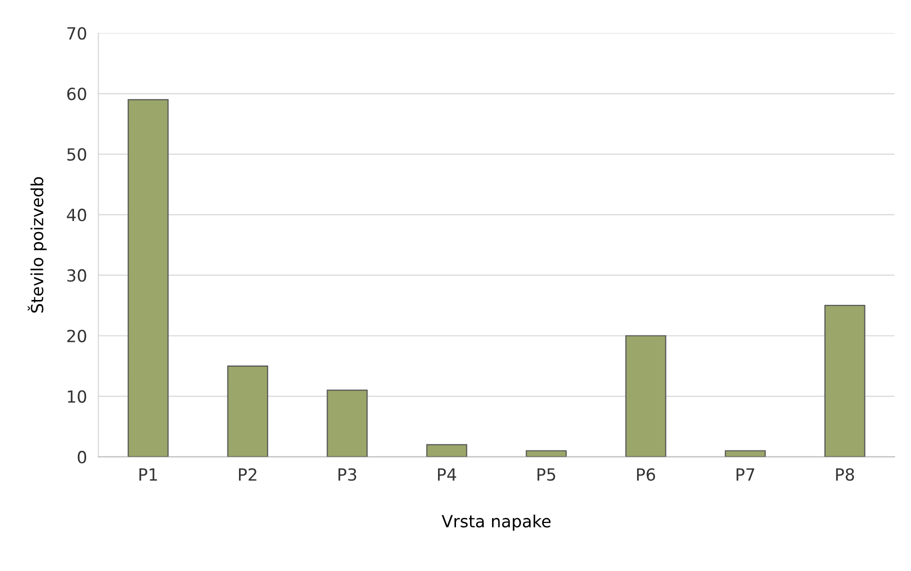  I want to click on y-tick-label: 30, so click(76, 275).